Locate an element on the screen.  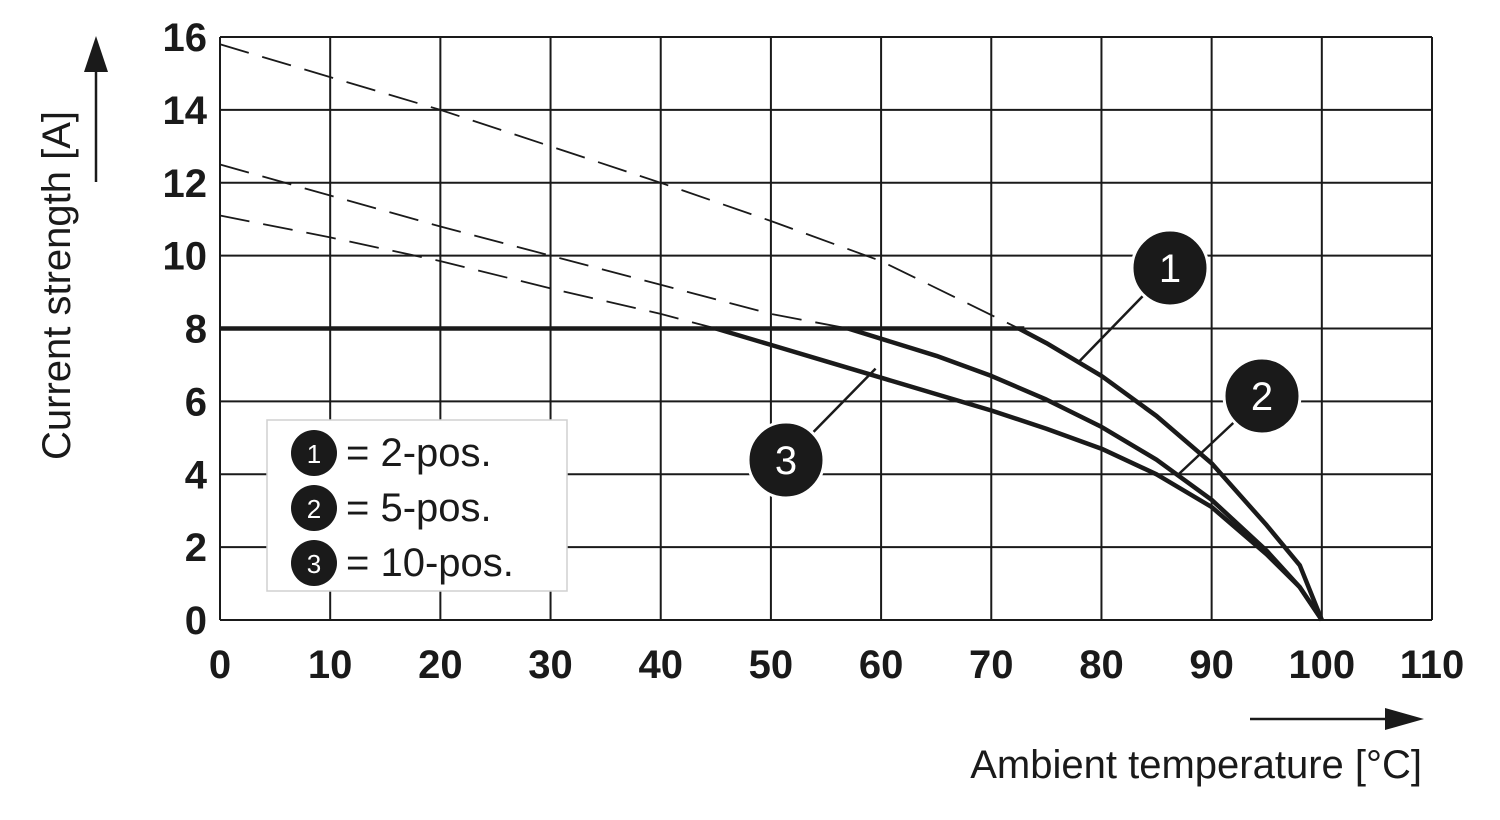
y-axis-title: Current strength [A] is located at coordinates (71, 248).